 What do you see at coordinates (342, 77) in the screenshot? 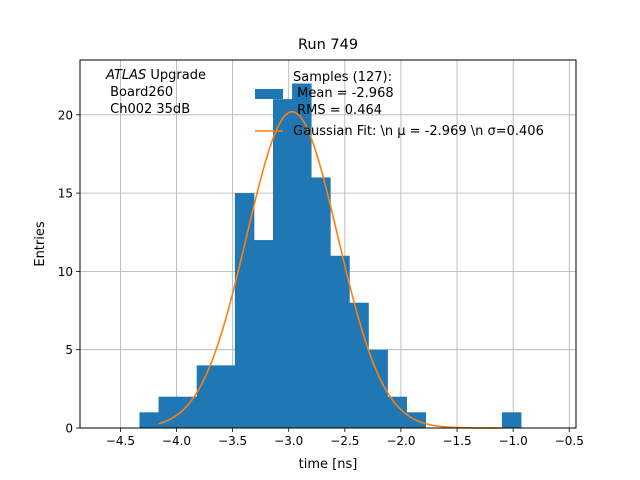
I see `legend-samples-line-1: Samples (127):` at bounding box center [342, 77].